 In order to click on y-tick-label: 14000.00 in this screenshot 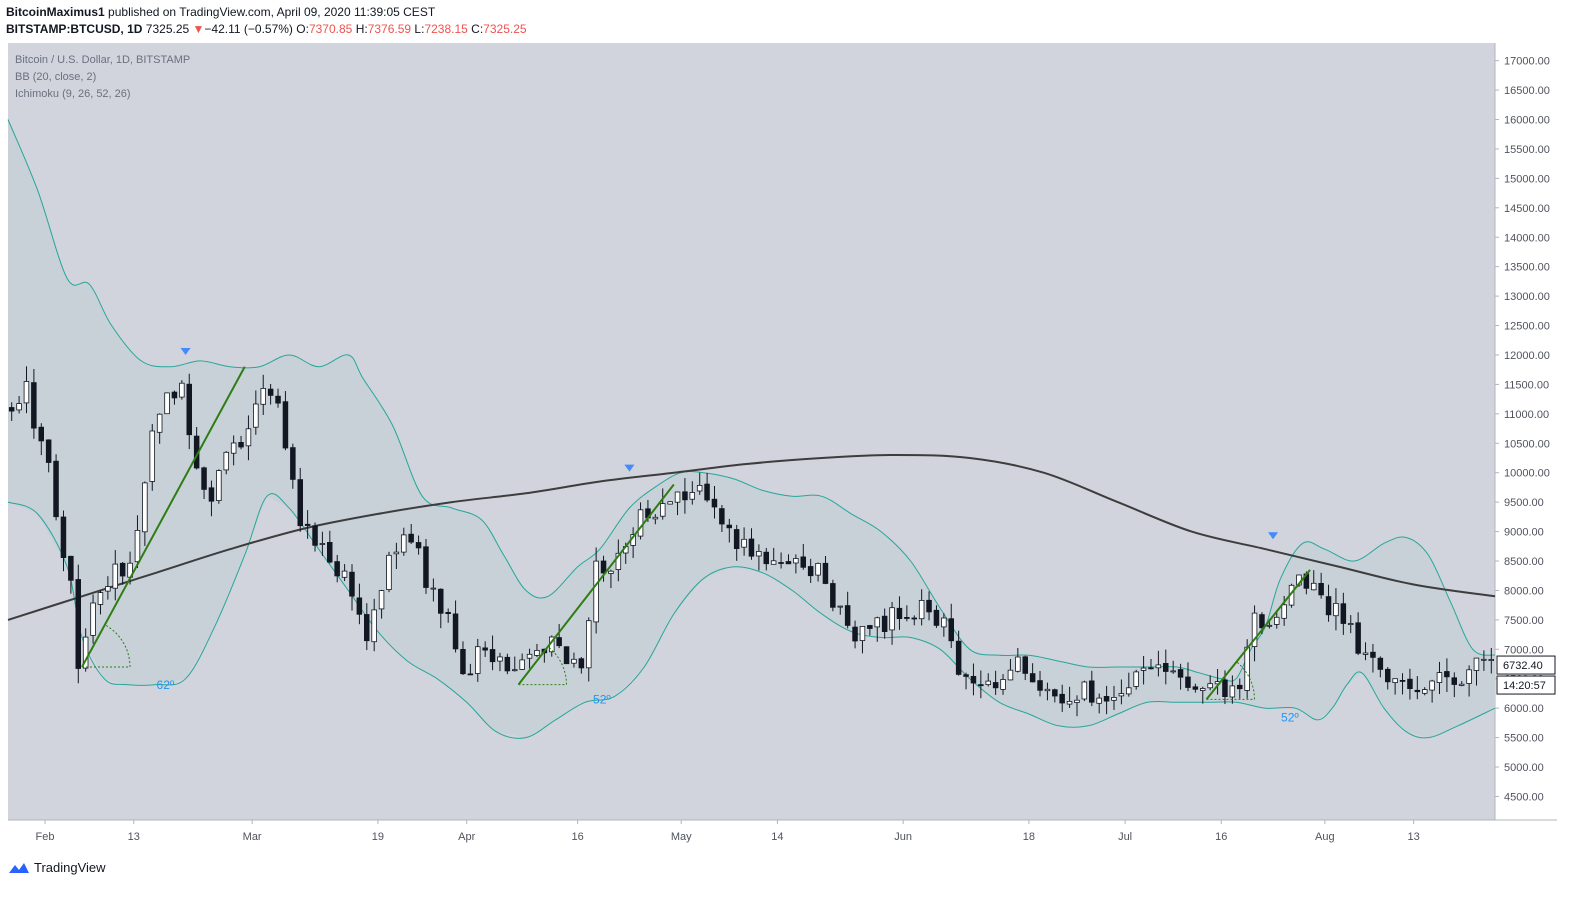, I will do `click(1527, 238)`.